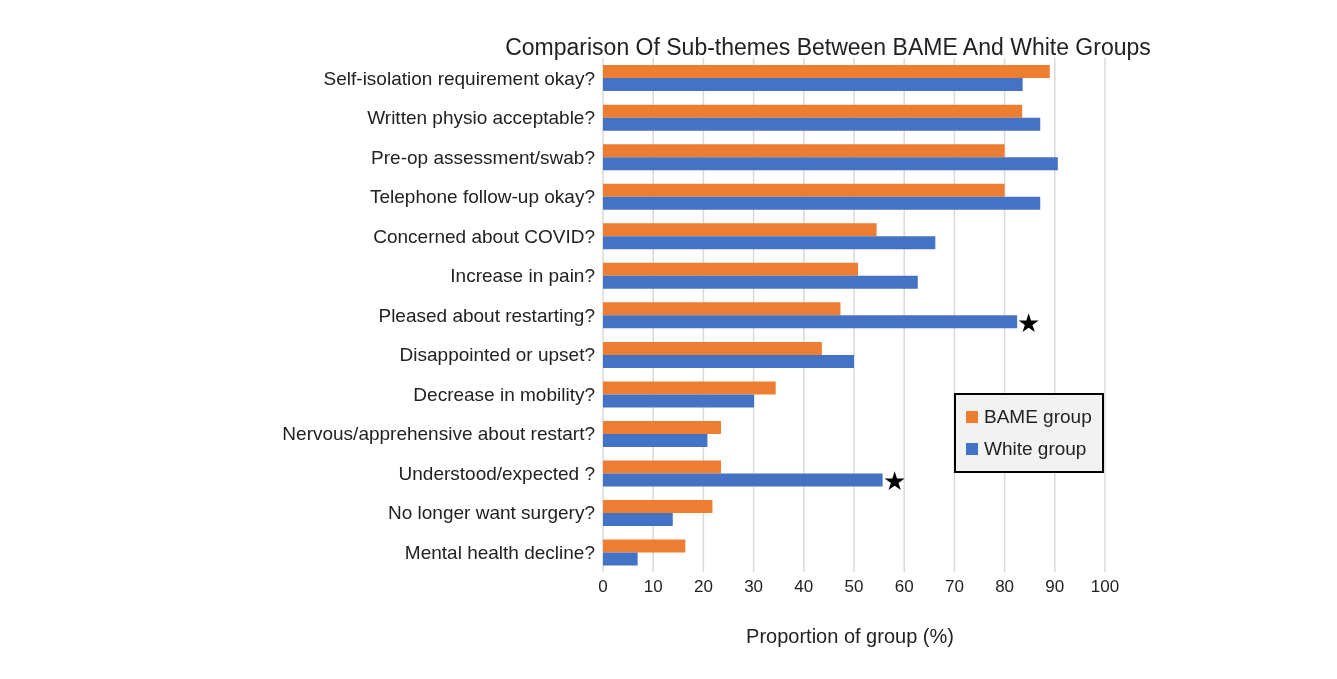 Image resolution: width=1337 pixels, height=679 pixels. I want to click on x-tick-label: 10, so click(653, 587).